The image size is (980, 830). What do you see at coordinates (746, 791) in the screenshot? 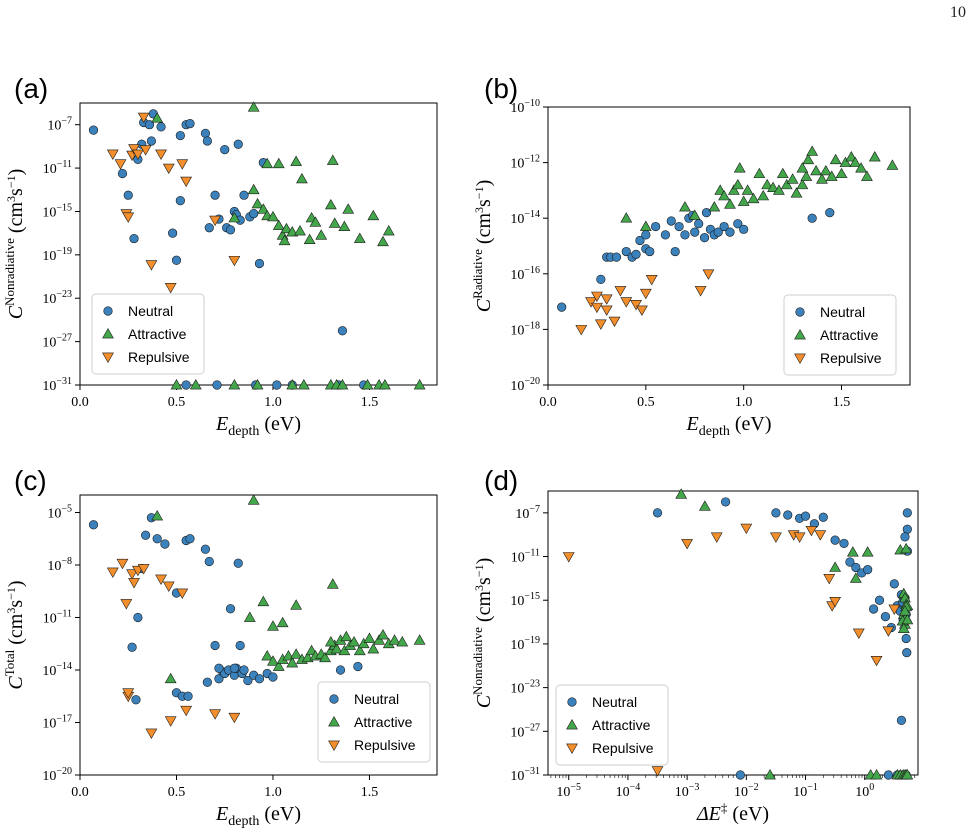
I see `x-tick-label: 10⁻²` at bounding box center [746, 791].